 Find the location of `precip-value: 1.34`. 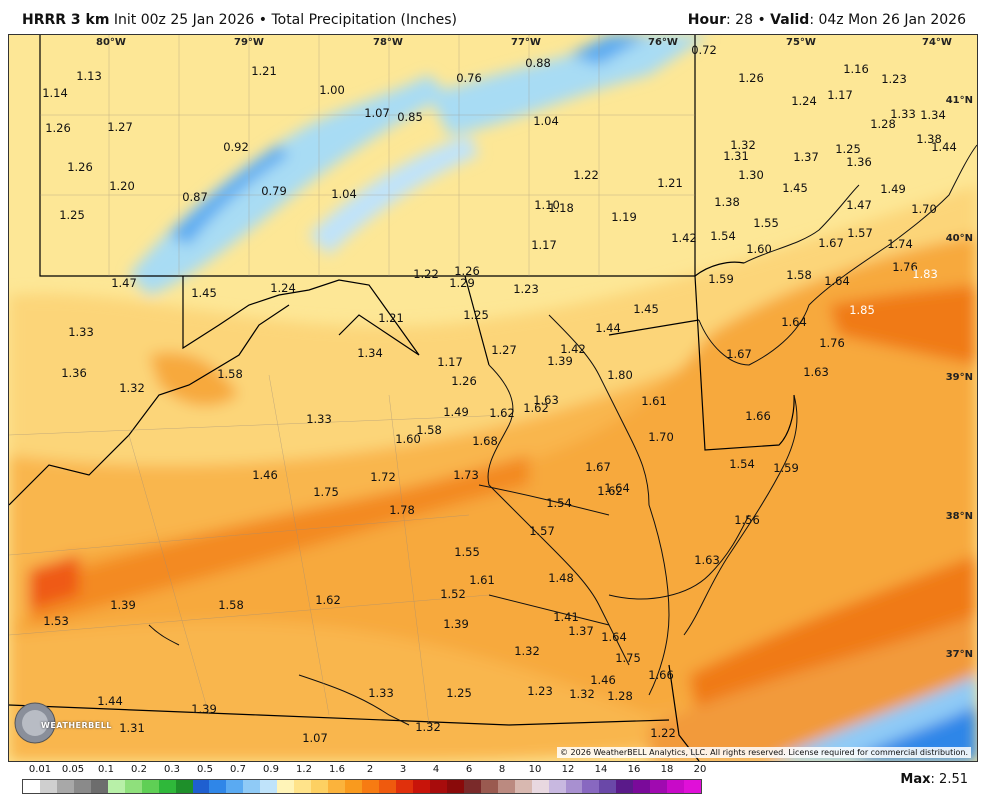

precip-value: 1.34 is located at coordinates (370, 353).